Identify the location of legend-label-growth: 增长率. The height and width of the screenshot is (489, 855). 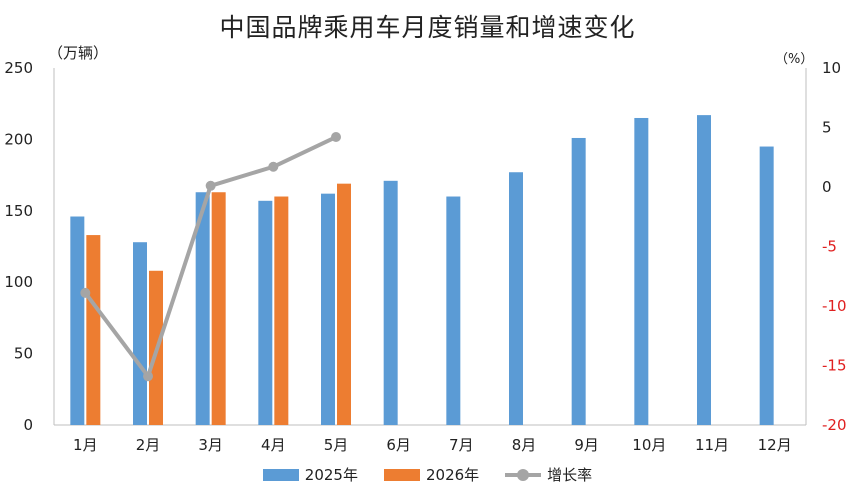
(570, 475).